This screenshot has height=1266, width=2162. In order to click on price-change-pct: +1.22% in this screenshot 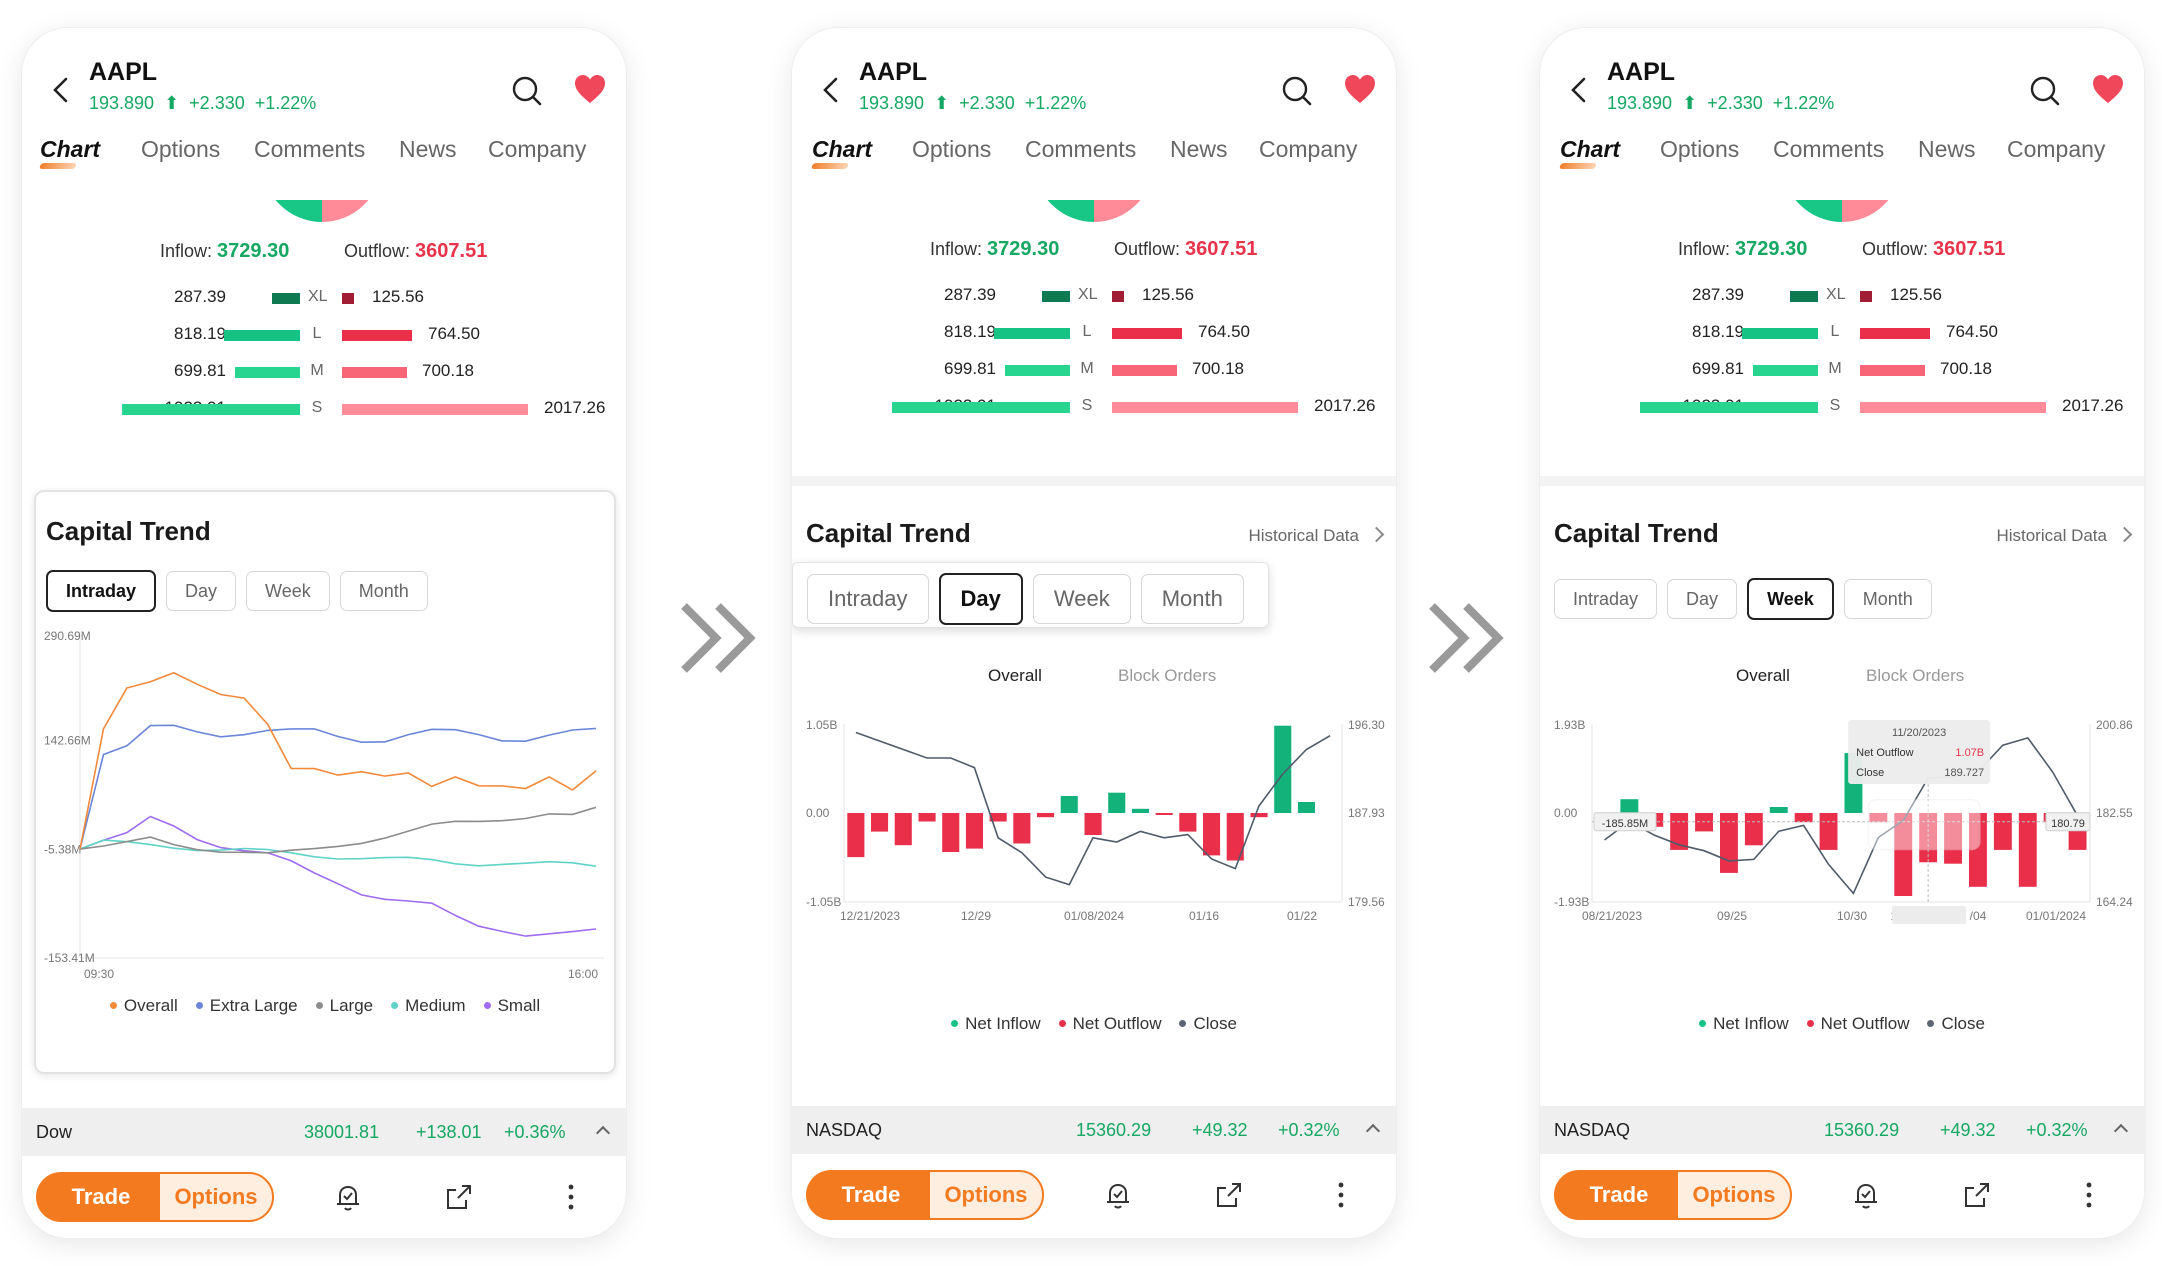, I will do `click(285, 103)`.